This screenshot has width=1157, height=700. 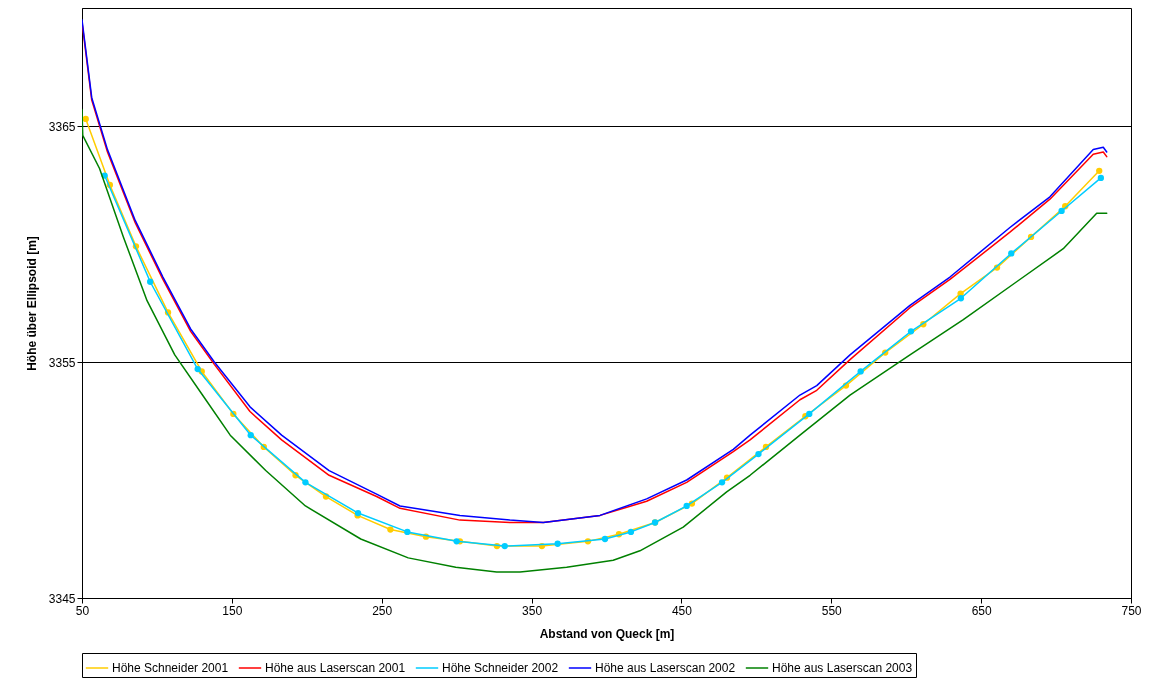 I want to click on x-axis-title: Abstand von Queck [m], so click(x=607, y=633).